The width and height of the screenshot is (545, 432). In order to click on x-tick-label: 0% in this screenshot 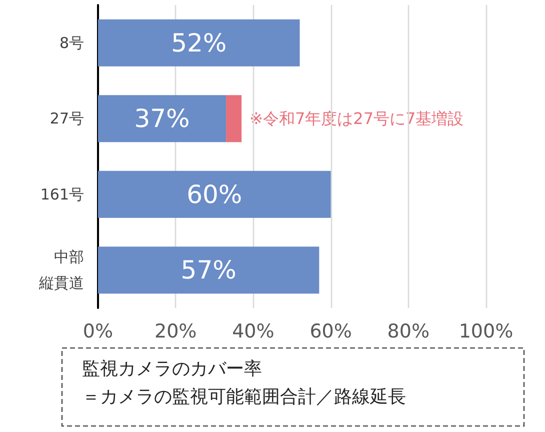, I will do `click(98, 331)`.